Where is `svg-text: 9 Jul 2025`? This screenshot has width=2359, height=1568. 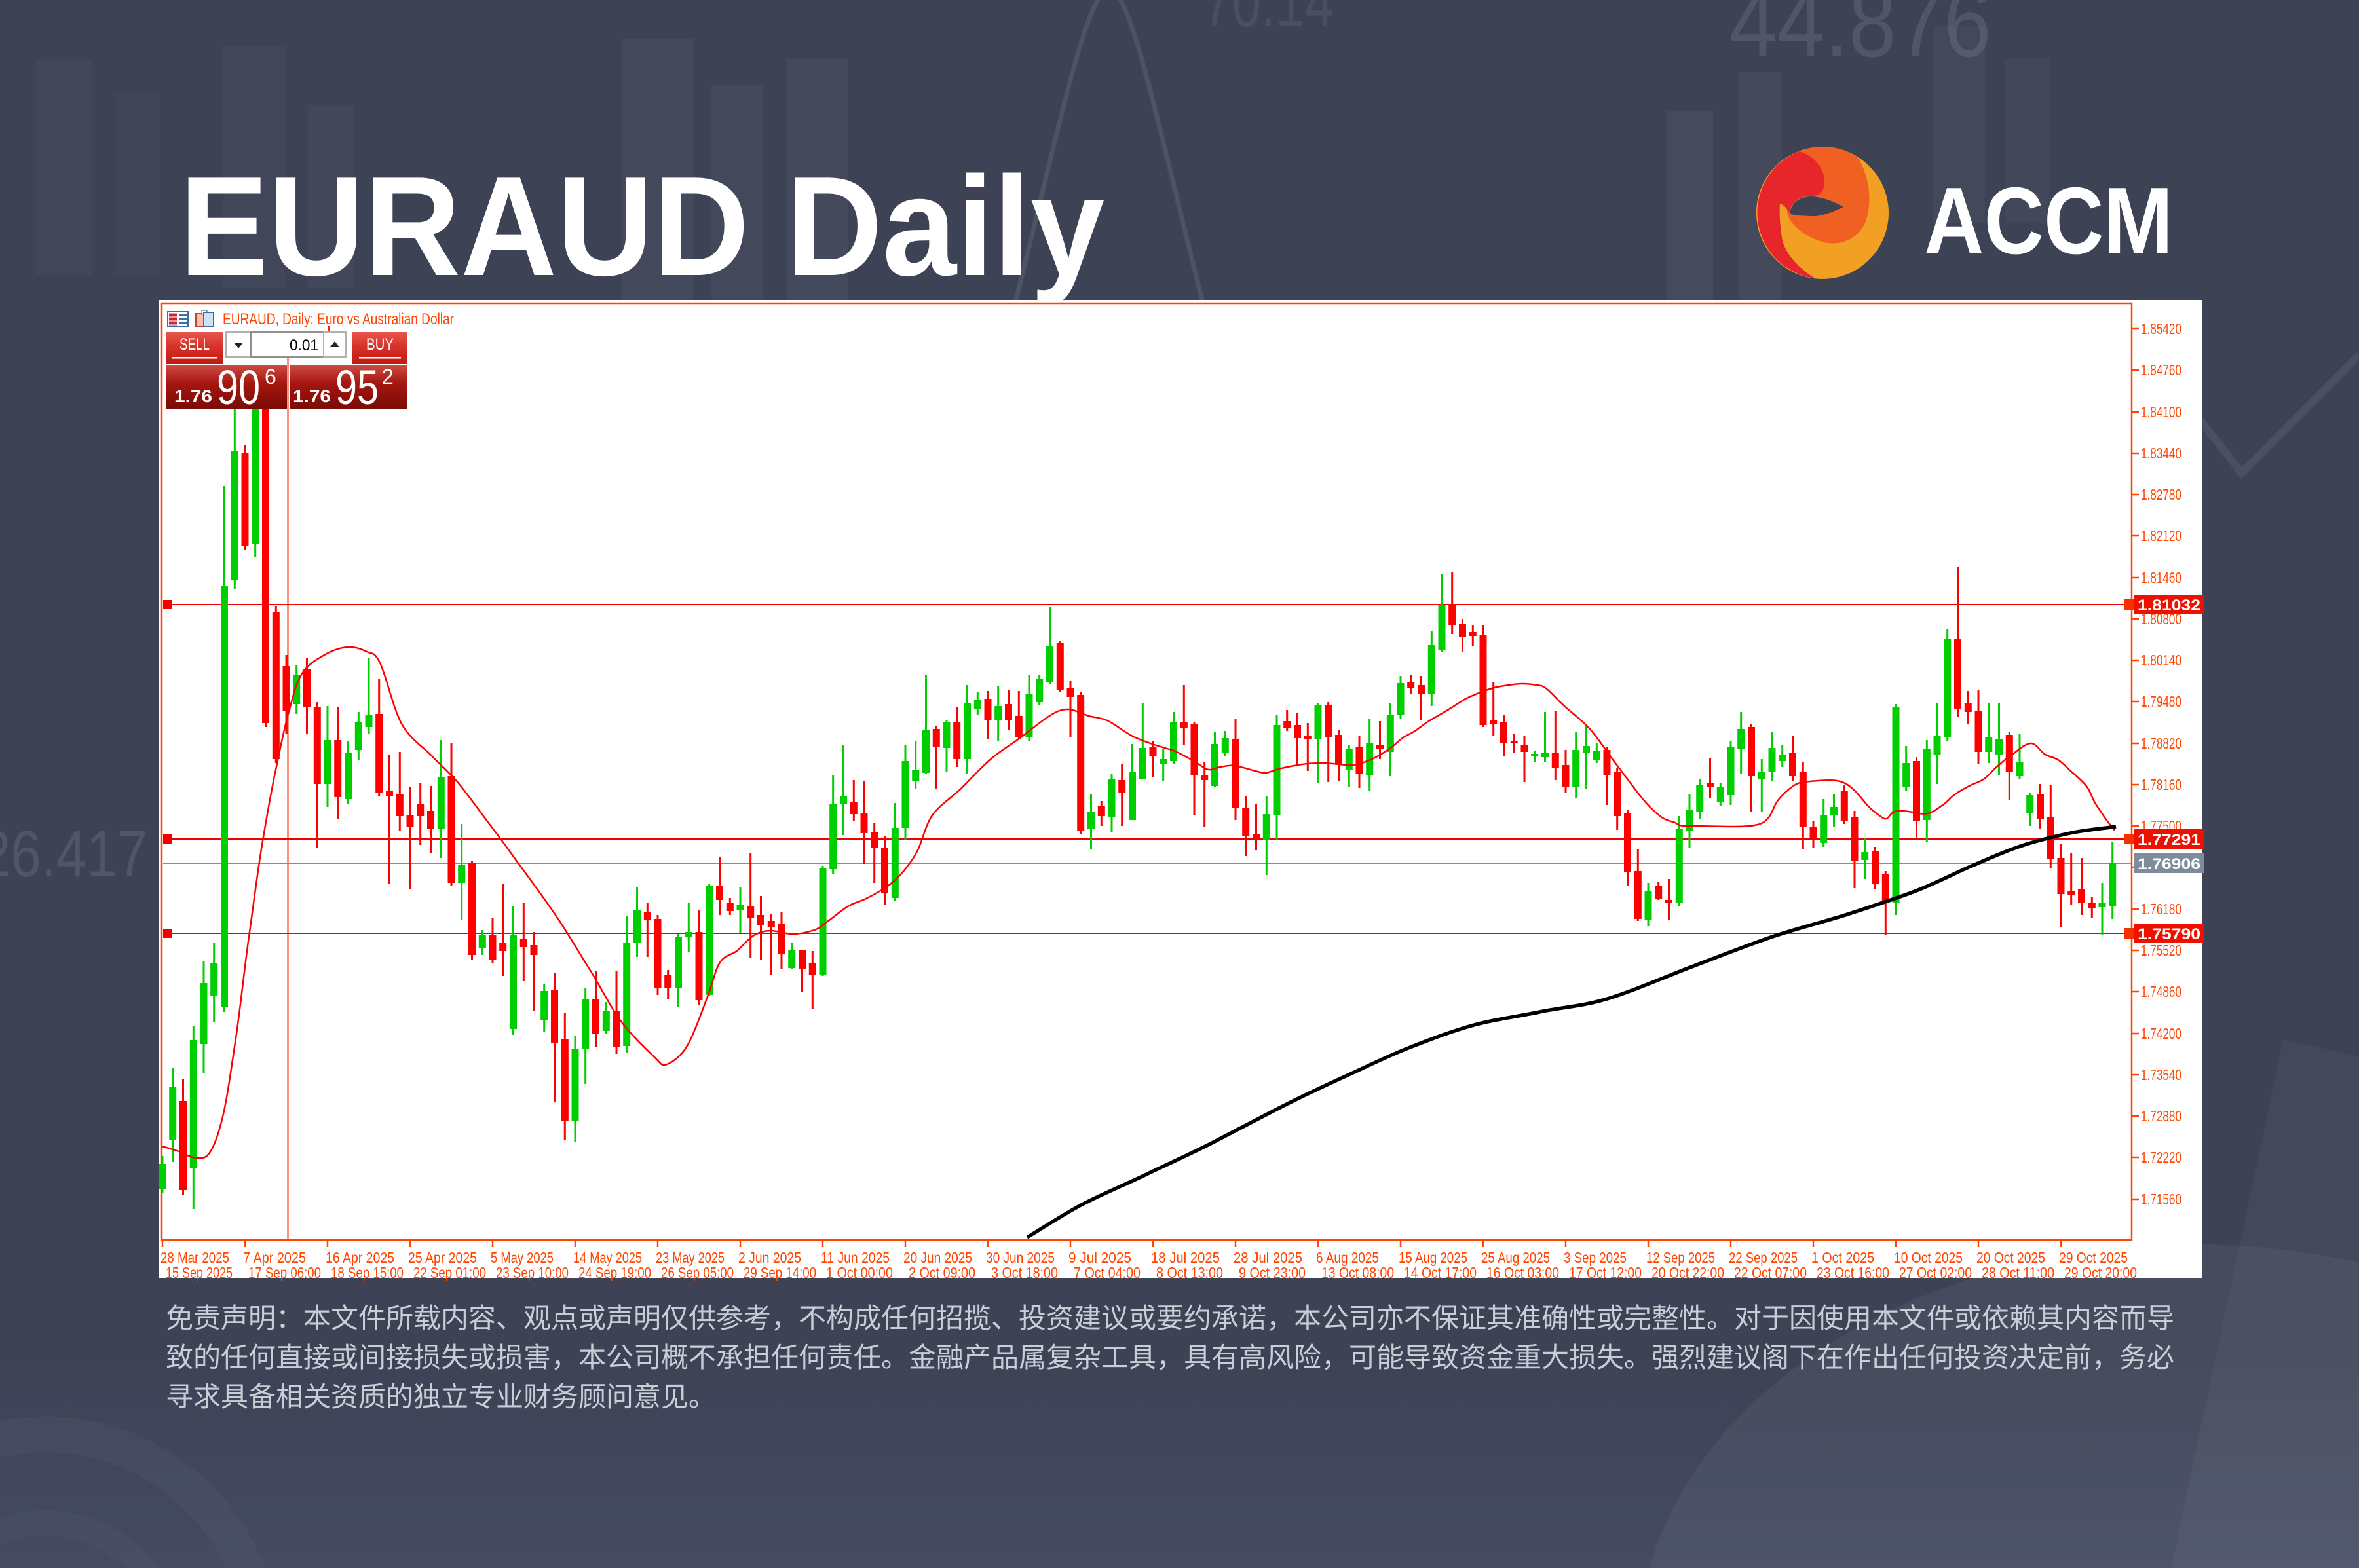 svg-text: 9 Jul 2025 is located at coordinates (1099, 1257).